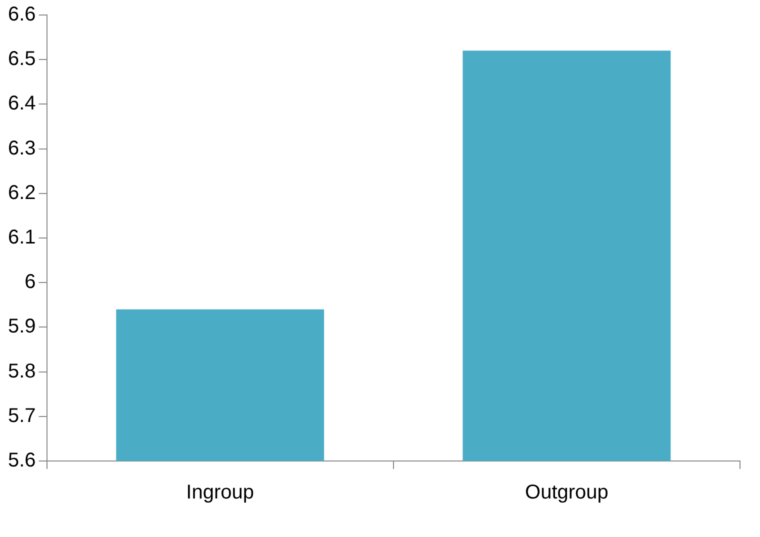 The height and width of the screenshot is (537, 760). I want to click on y-tick-label: 5.8, so click(22, 371).